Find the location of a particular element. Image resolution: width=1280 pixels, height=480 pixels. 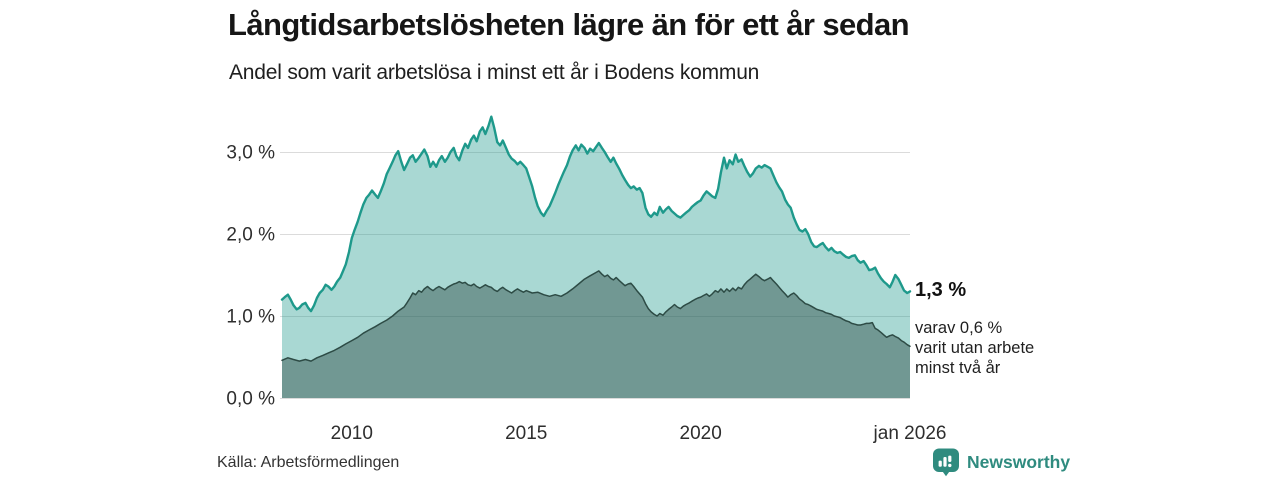

x-tick-label: jan 2026 is located at coordinates (910, 433).